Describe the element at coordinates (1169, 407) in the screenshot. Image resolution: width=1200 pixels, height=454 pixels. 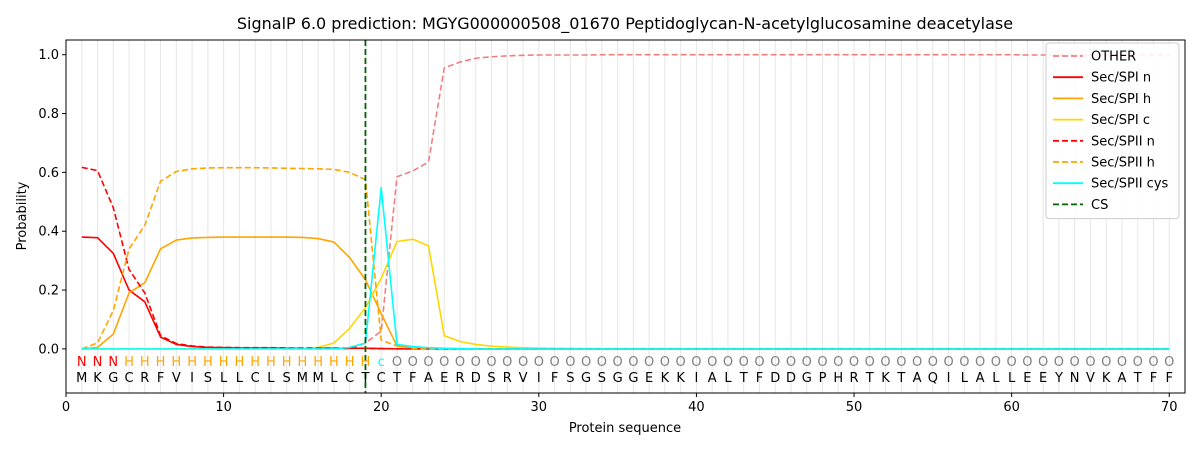
I see `x-tick-label: 70` at that location.